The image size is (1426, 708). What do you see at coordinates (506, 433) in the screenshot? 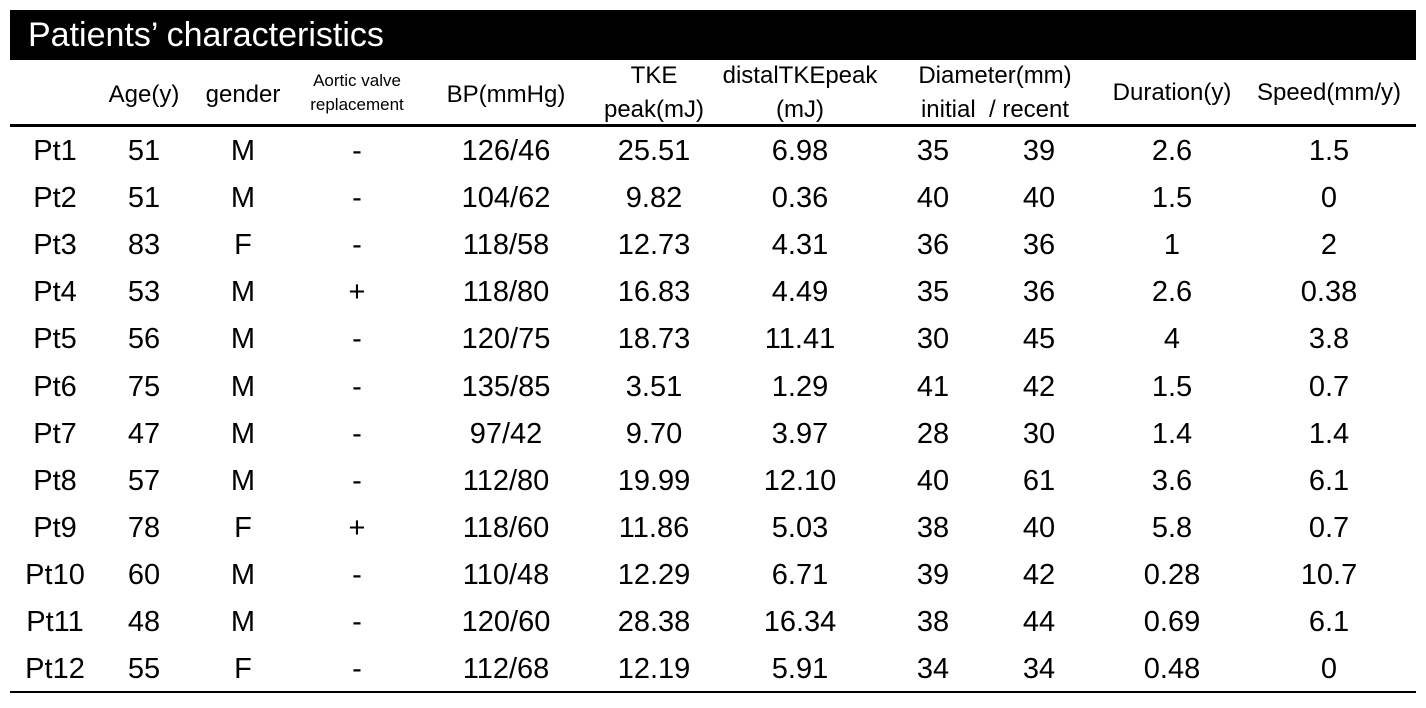
I see `cell-bp: 97/42` at bounding box center [506, 433].